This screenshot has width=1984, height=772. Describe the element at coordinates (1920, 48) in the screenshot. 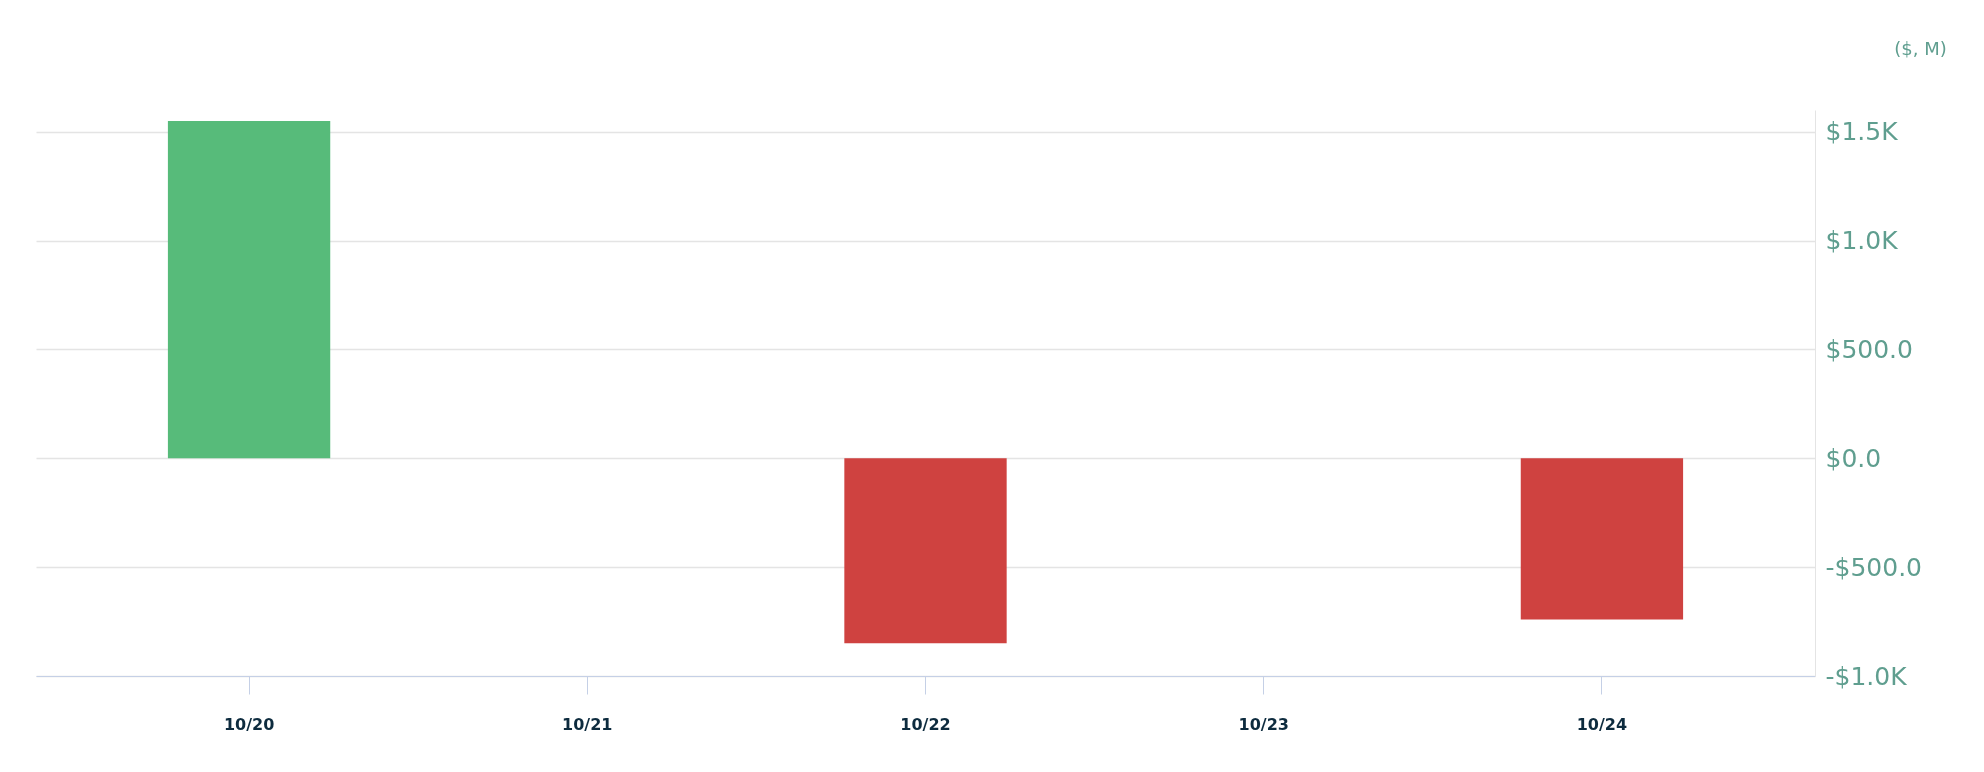

I see `y-axis-title: ($, M)` at that location.